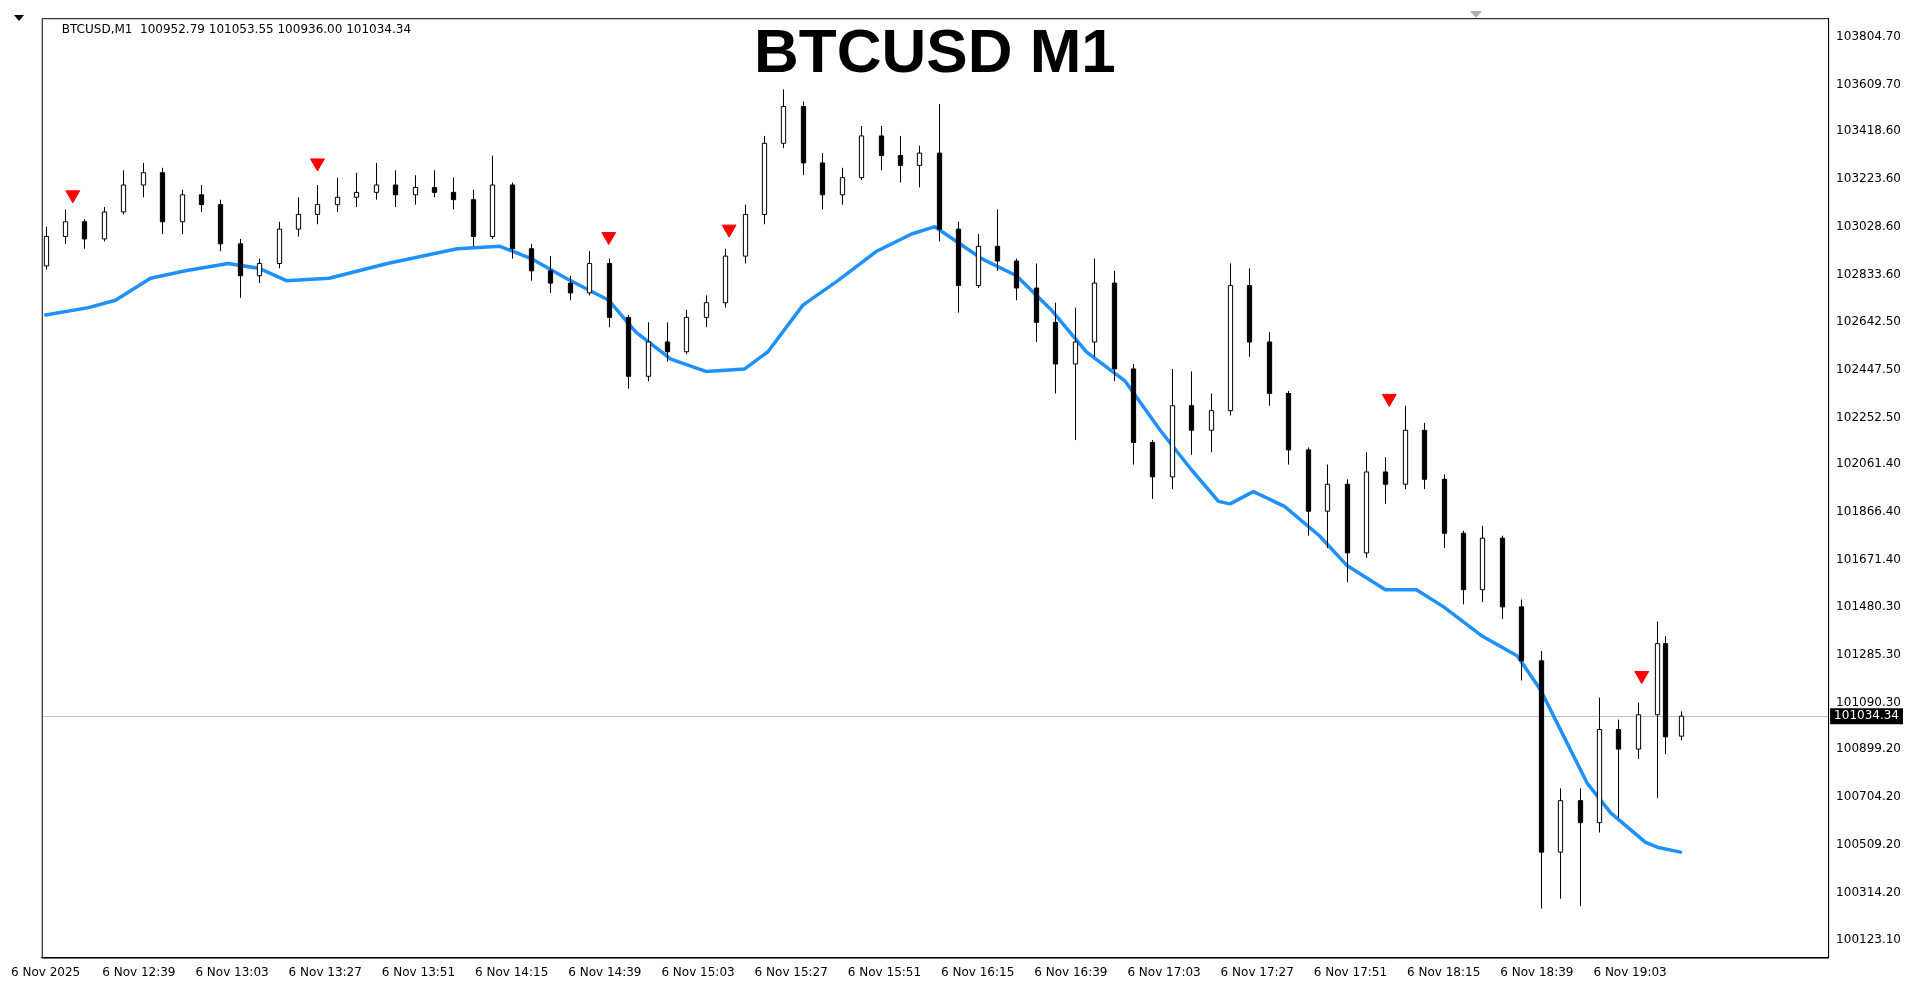 This screenshot has height=997, width=1916. I want to click on y-tick-label: 101671.40, so click(1869, 559).